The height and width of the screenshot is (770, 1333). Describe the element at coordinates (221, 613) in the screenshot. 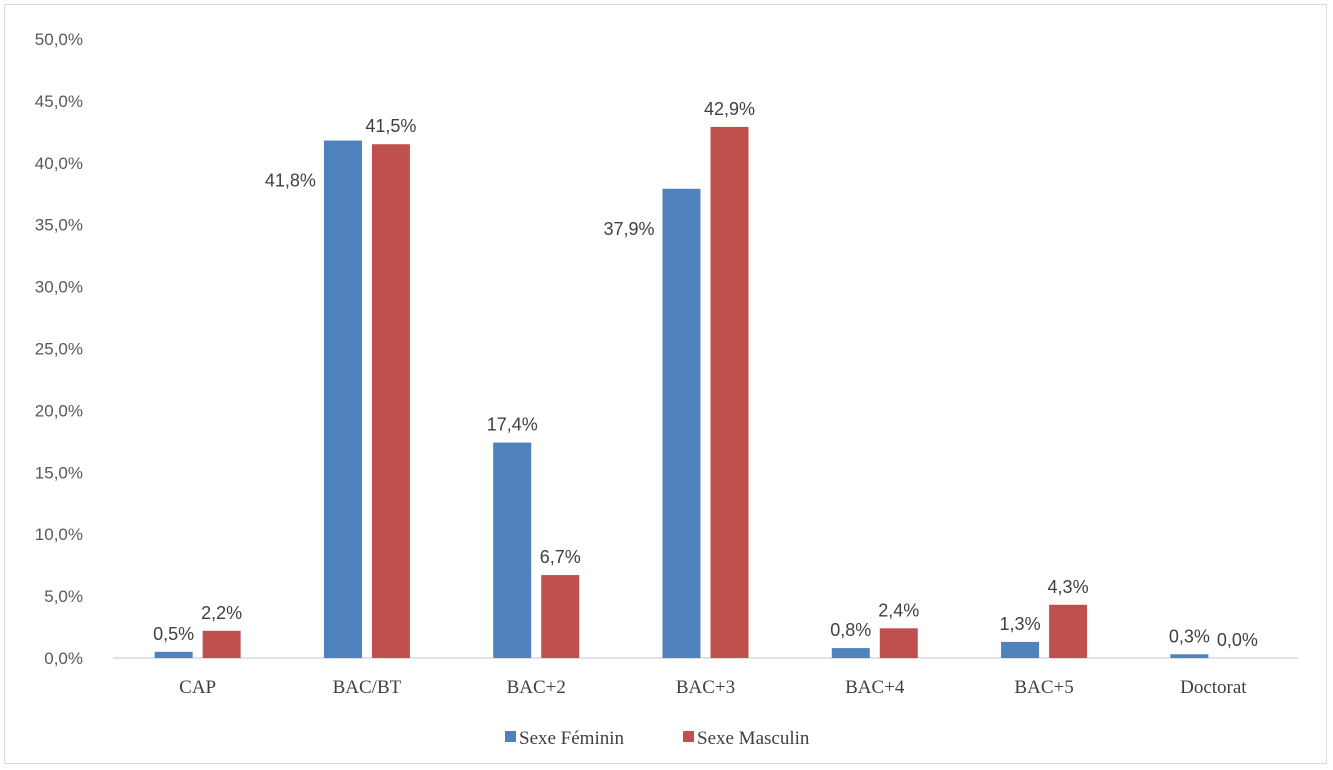

I see `data-label: 2,2%` at that location.